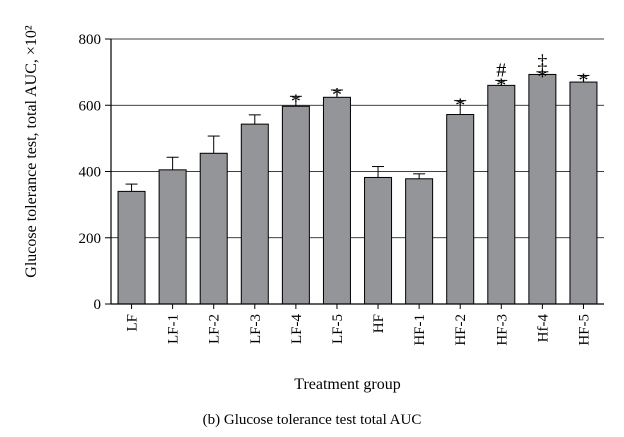 This screenshot has width=624, height=437. I want to click on x-tick-label: LF-5, so click(338, 329).